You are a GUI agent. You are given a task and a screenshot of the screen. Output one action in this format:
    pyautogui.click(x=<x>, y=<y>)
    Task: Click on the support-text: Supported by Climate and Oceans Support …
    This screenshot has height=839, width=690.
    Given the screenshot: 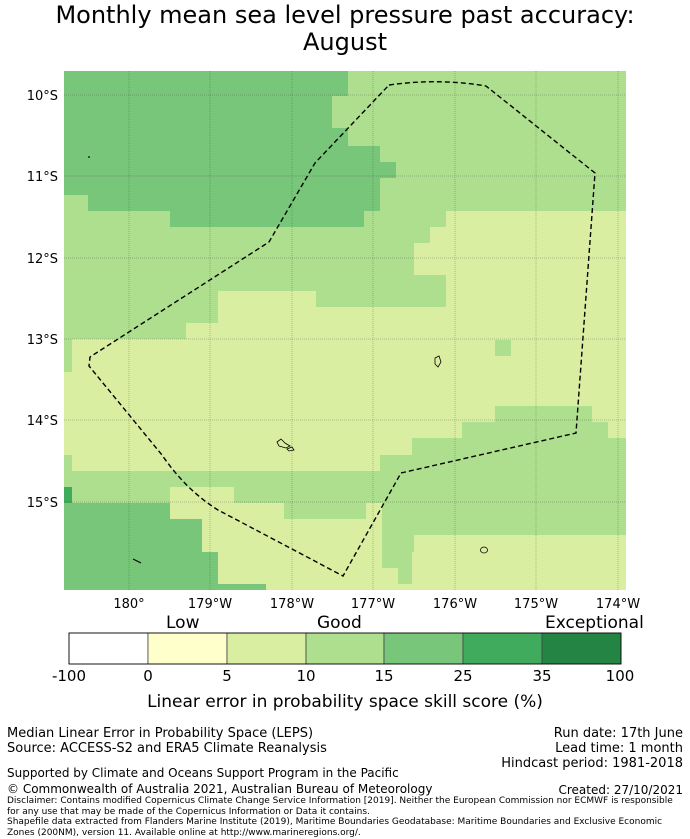 What is the action you would take?
    pyautogui.click(x=203, y=773)
    